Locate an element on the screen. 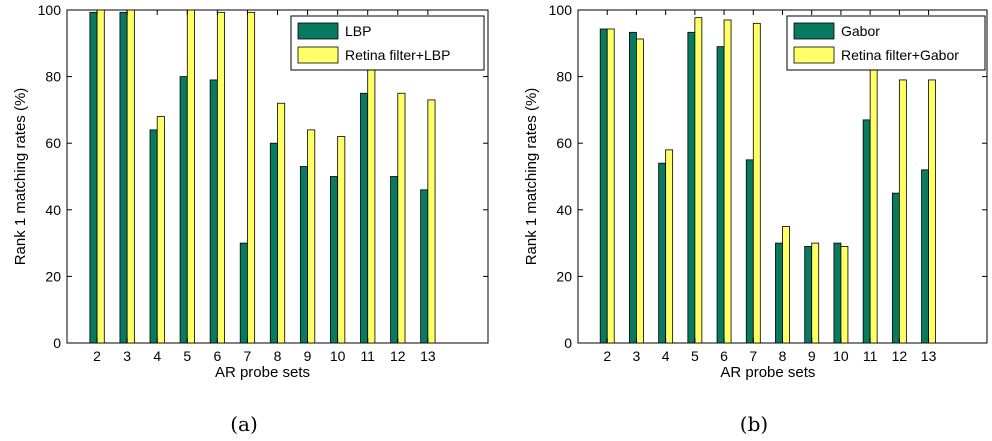 This screenshot has width=992, height=441. panel-caption: (b) is located at coordinates (754, 424).